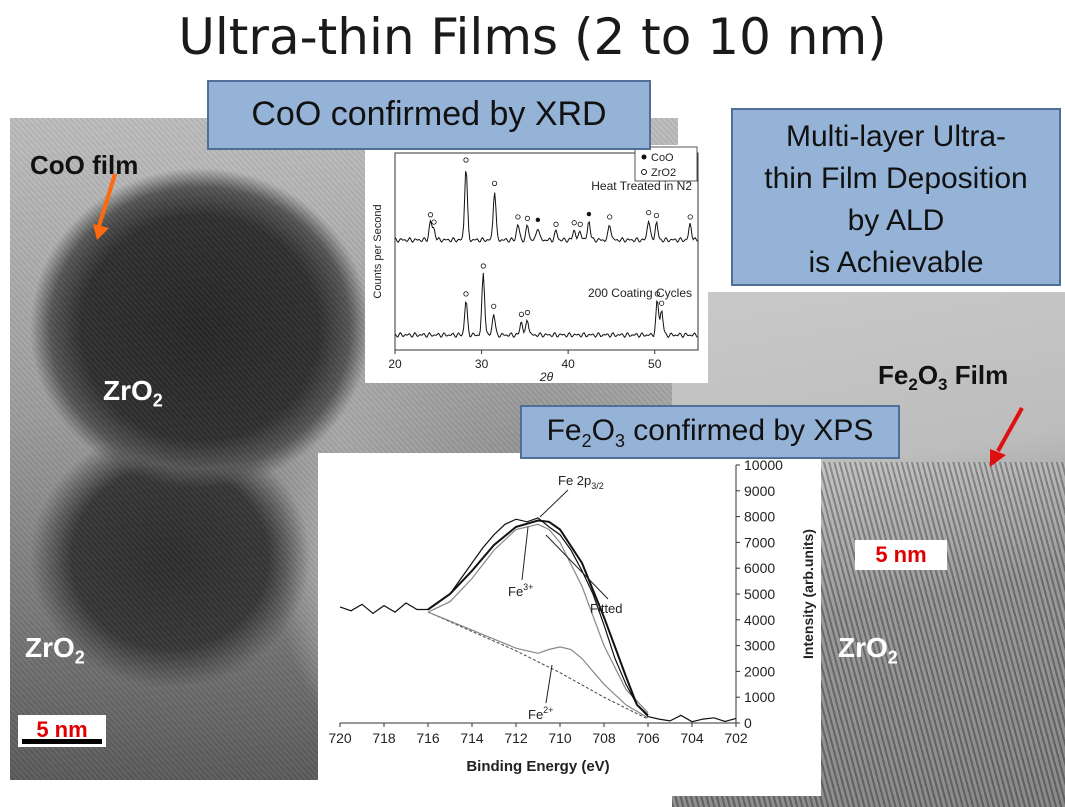  I want to click on zro2-label-core: ZrO2, so click(133, 393).